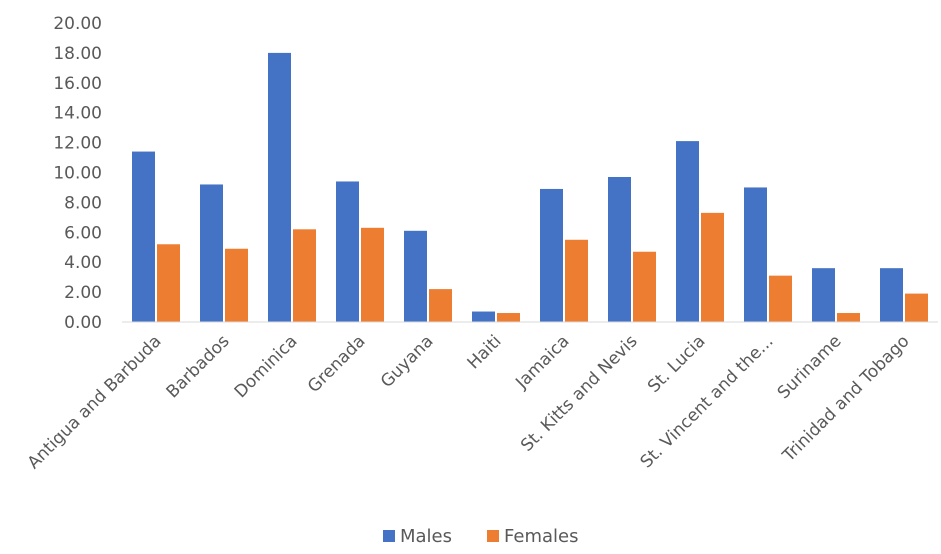 The height and width of the screenshot is (554, 941). I want to click on x-tick-label: Guyana, so click(407, 361).